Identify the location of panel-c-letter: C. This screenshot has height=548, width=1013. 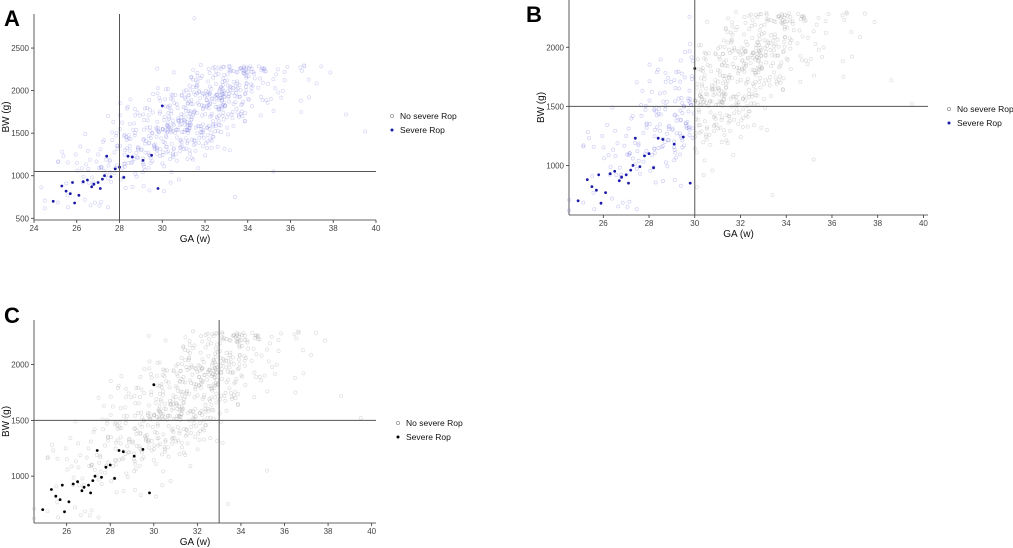
(12, 315).